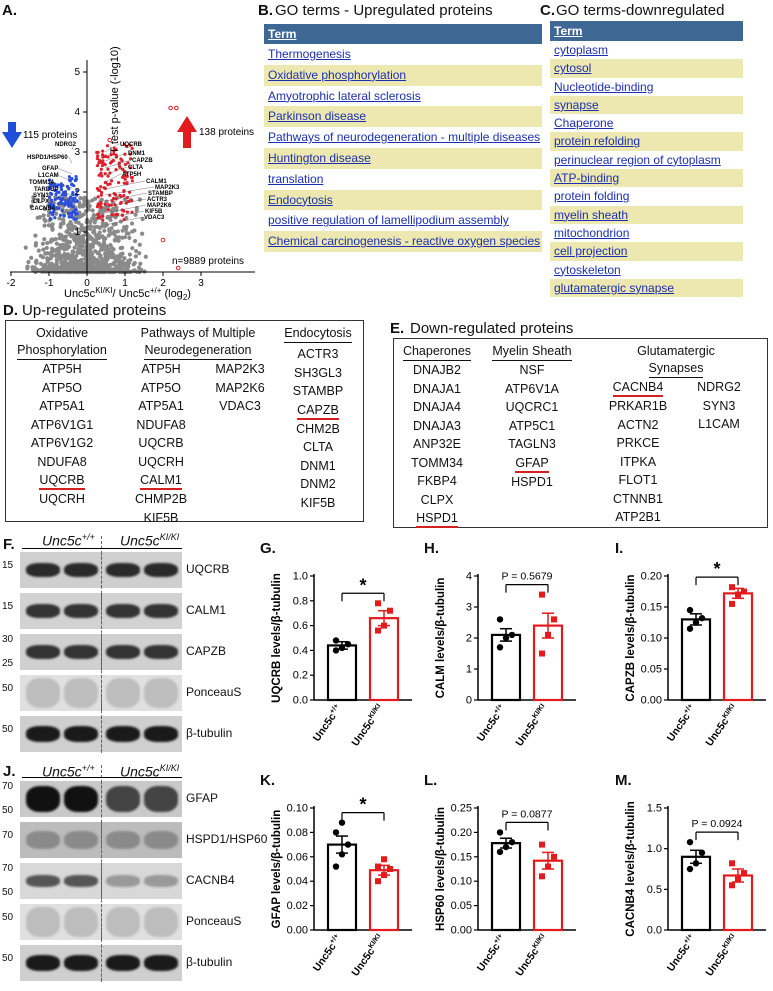  I want to click on y-tick-label: 1, so click(469, 670).